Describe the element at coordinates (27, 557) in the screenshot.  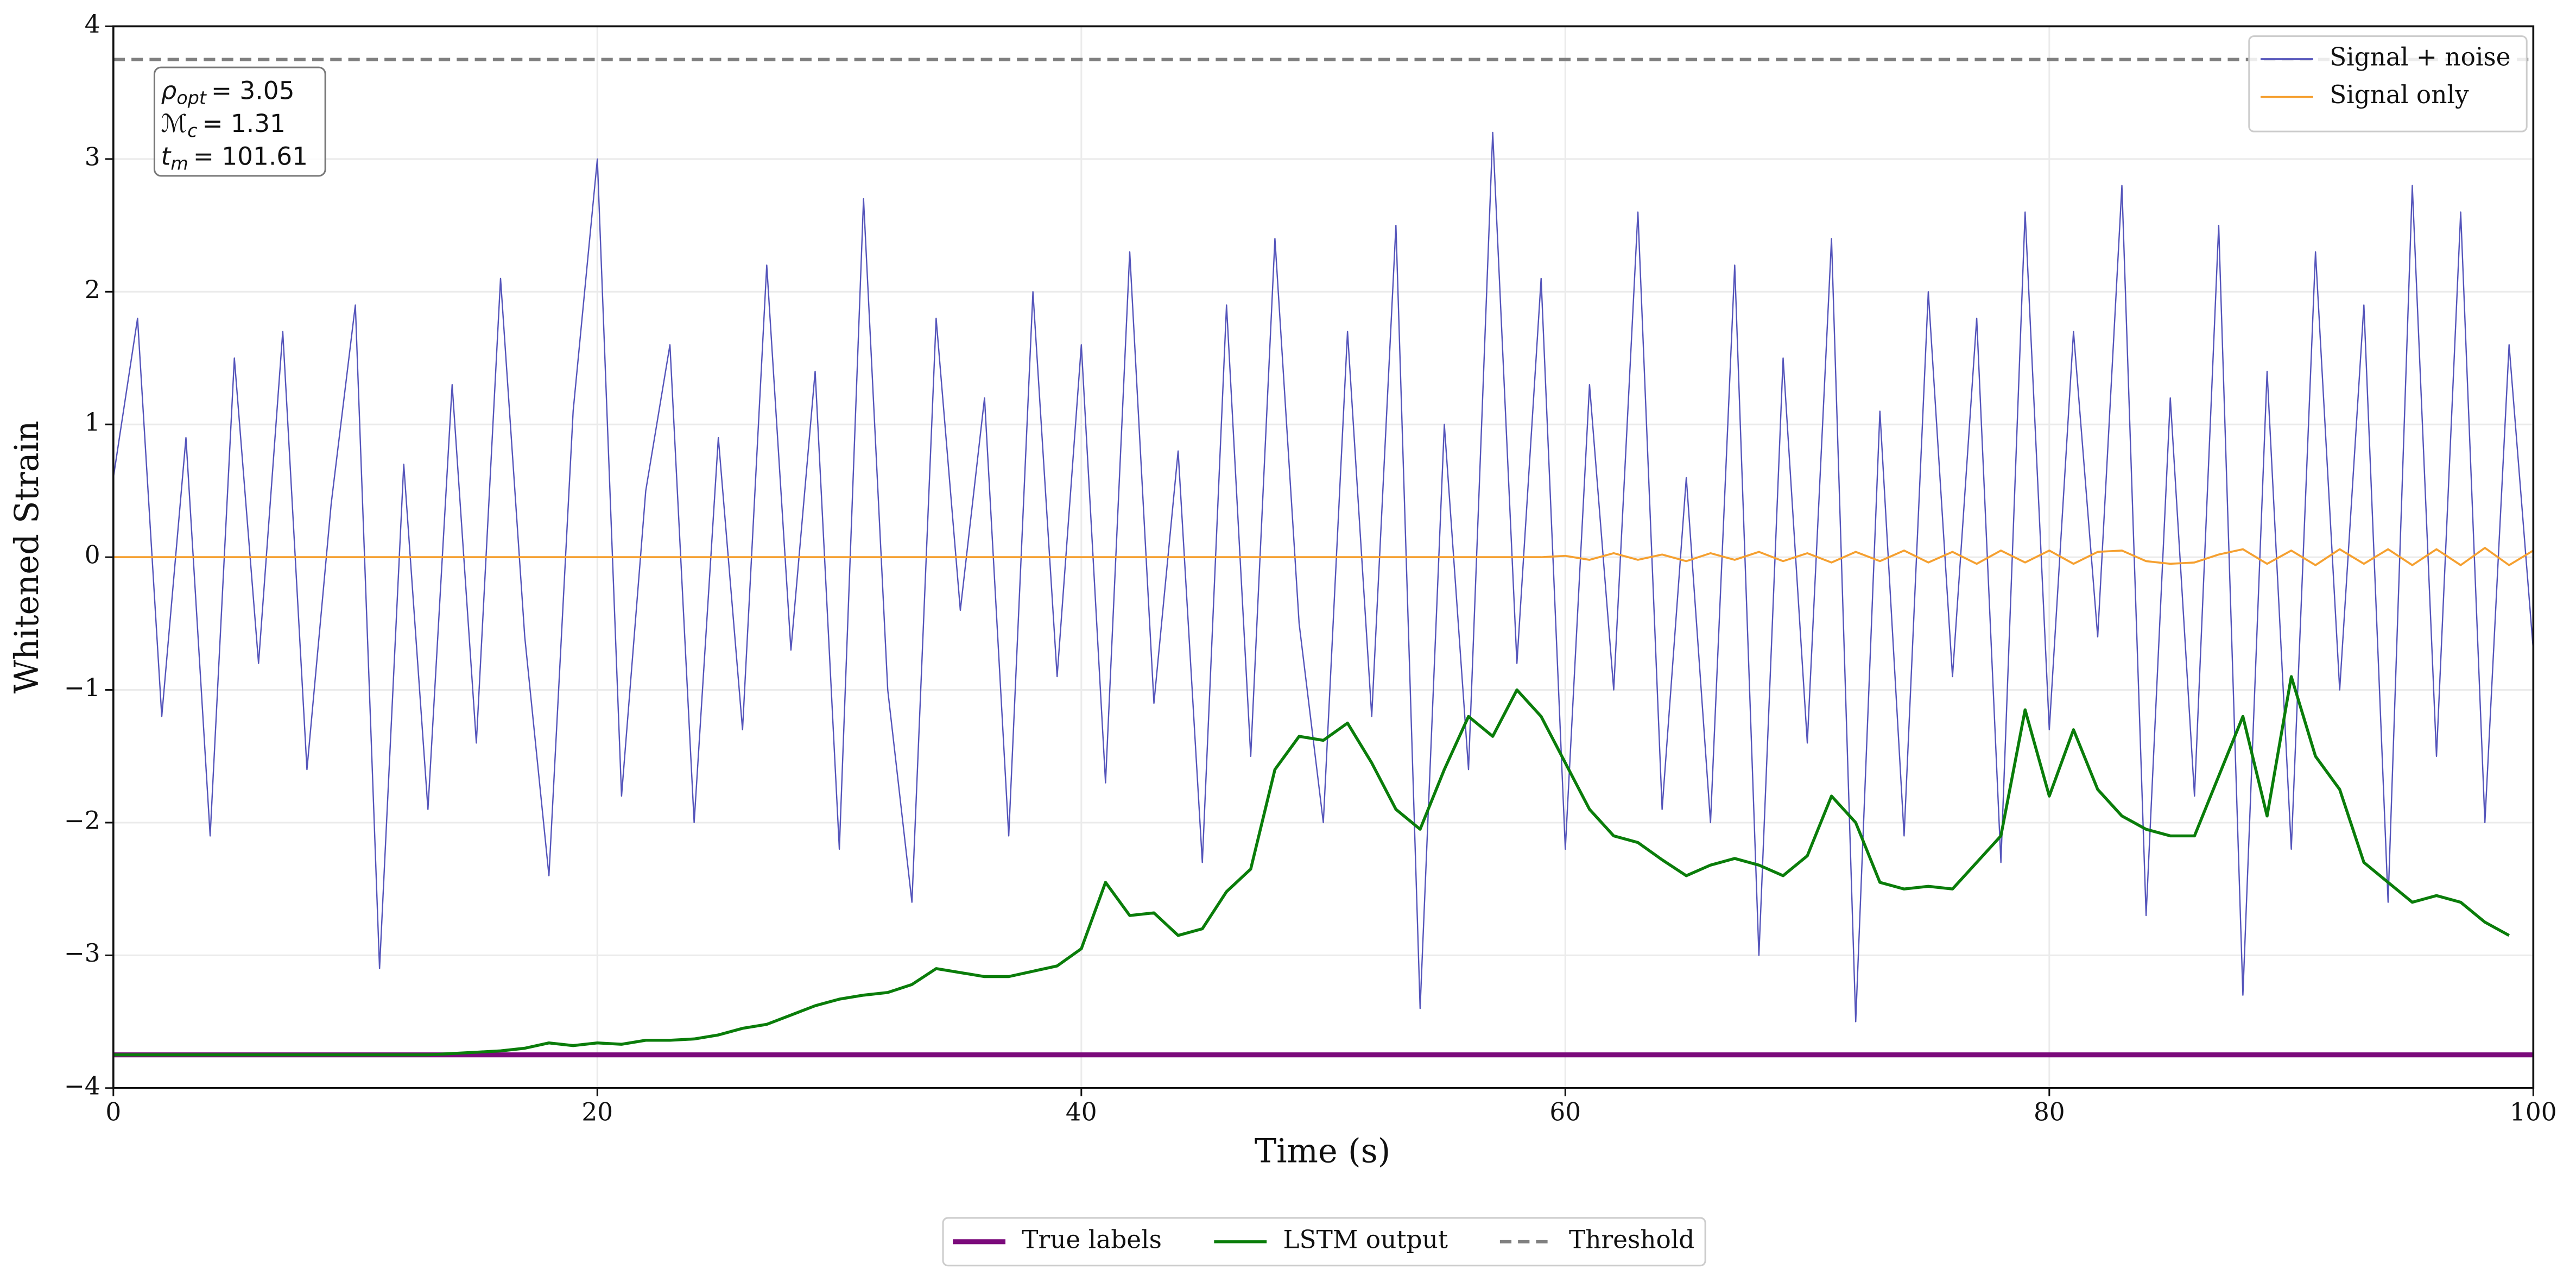
I see `y-axis-label: Whitened Strain` at that location.